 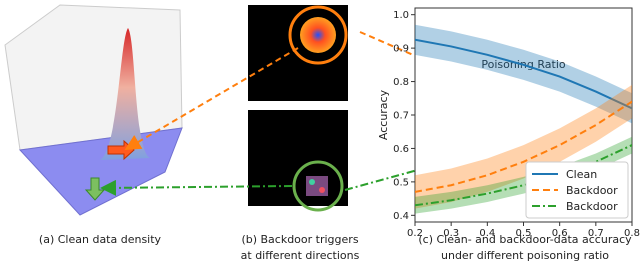 What do you see at coordinates (401, 216) in the screenshot?
I see `y-tick-label: 0.4` at bounding box center [401, 216].